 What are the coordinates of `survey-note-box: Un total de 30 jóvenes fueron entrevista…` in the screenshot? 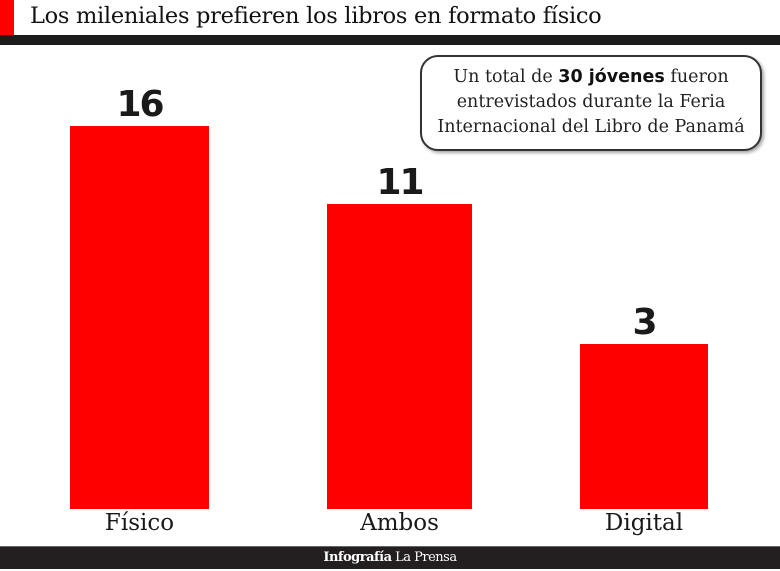 It's located at (591, 103).